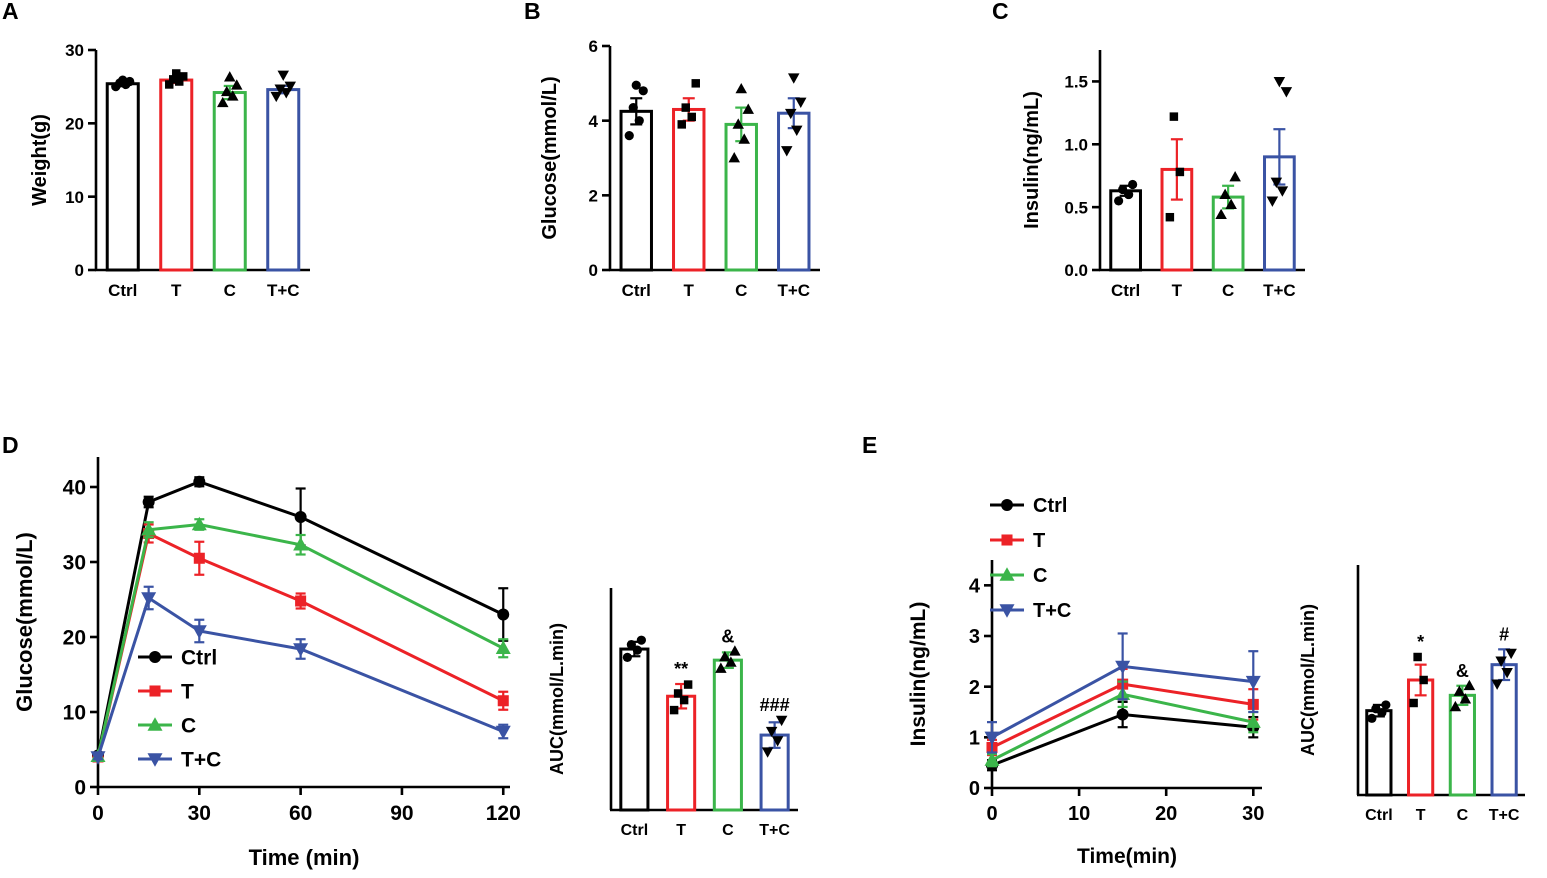 Image resolution: width=1547 pixels, height=878 pixels. I want to click on chart-svg-B: 0 2 4 6 Glucose(mmol/L) Ctrl T C T+C, so click(679, 168).